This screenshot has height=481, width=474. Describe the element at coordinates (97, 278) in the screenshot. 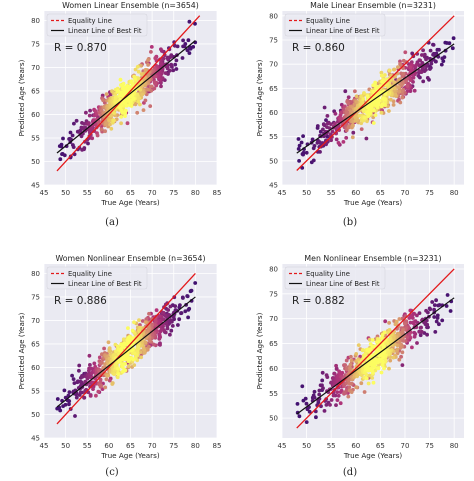

I see `legend-box` at that location.